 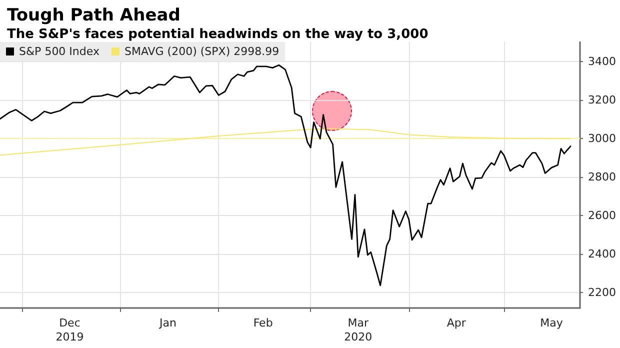 I want to click on y-tick-label: 2200, so click(x=602, y=293).